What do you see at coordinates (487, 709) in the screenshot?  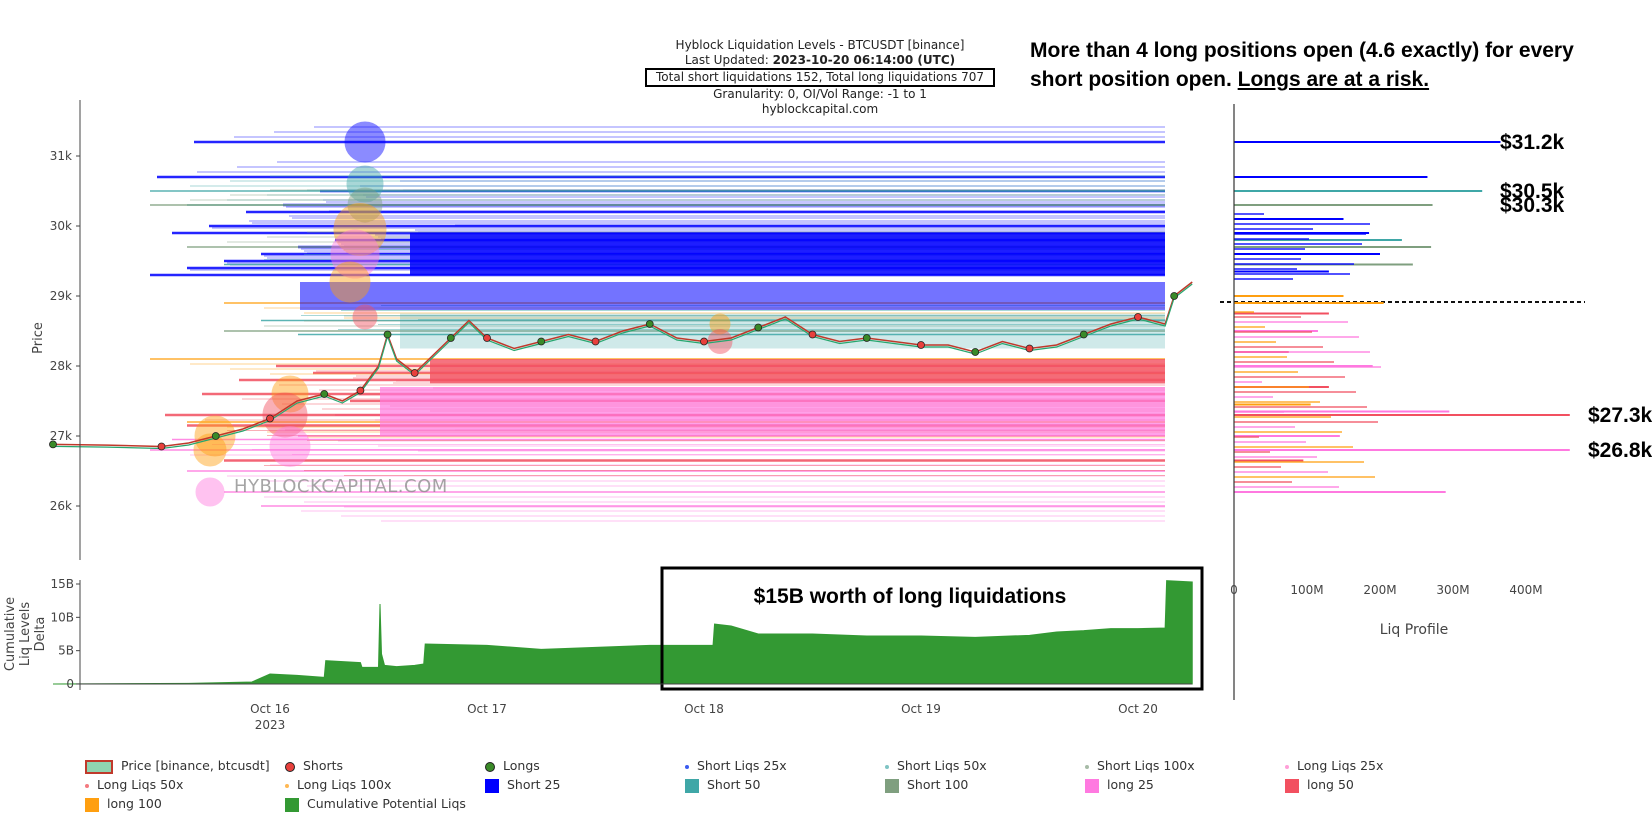 I see `x-tick-label: Oct 17` at bounding box center [487, 709].